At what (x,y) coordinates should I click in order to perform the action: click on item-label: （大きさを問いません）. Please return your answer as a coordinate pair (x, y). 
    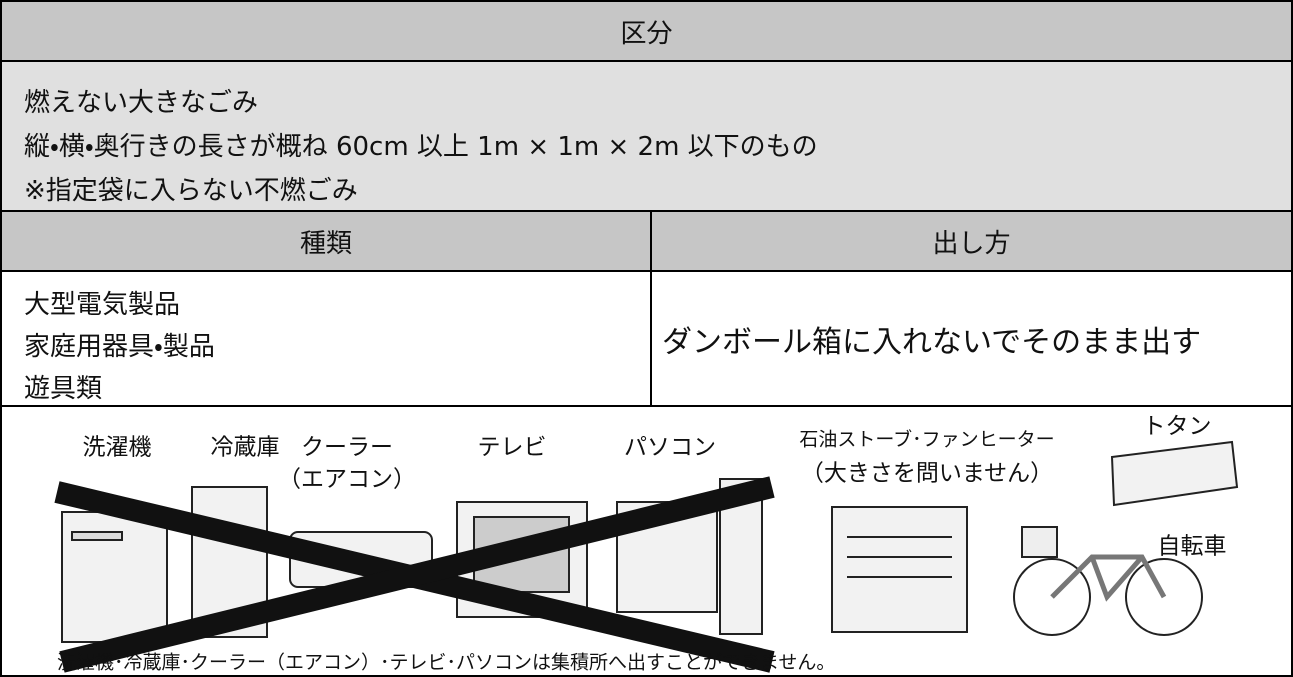
    Looking at the image, I should click on (927, 474).